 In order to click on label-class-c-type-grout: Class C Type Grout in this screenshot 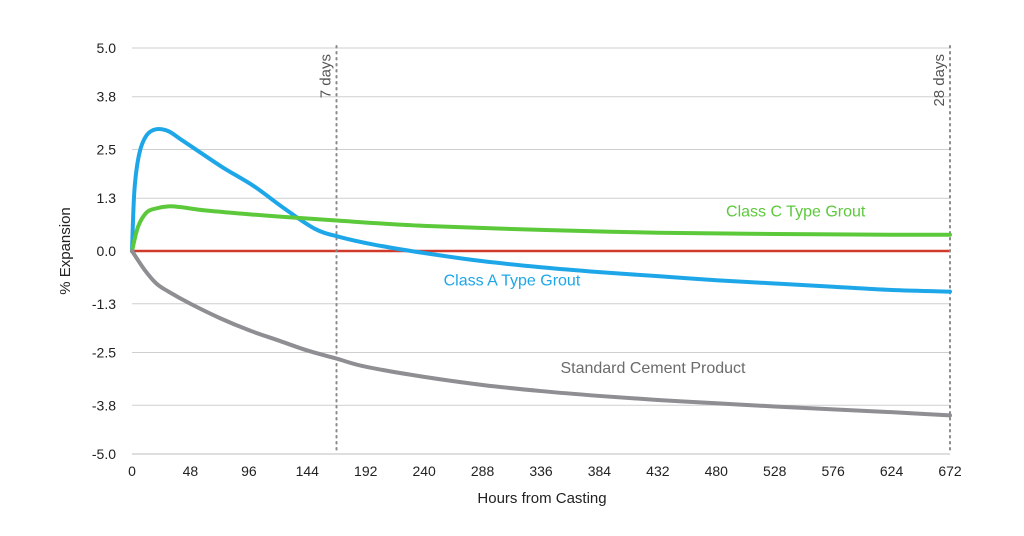, I will do `click(796, 211)`.